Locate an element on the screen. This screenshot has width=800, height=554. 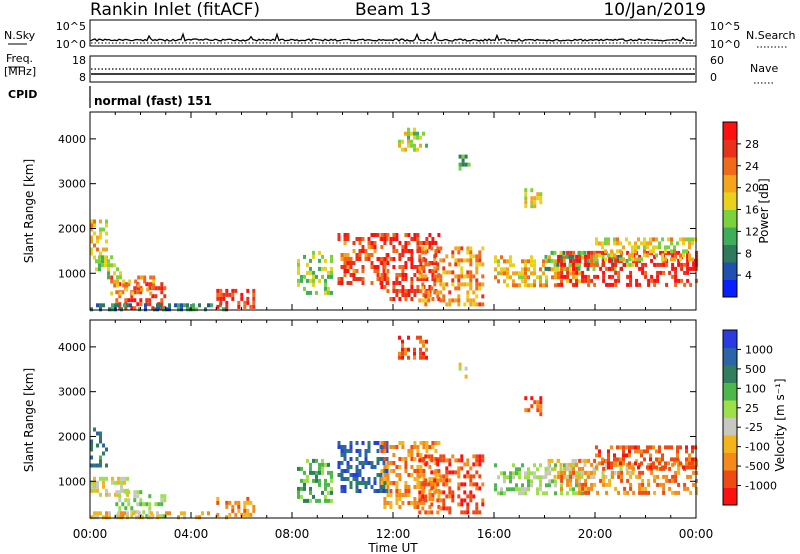
scatter-region is located at coordinates (628, 476).